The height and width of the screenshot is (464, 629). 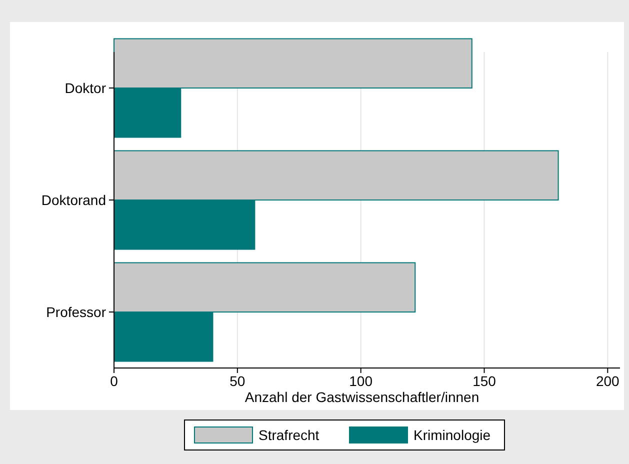 I want to click on legend-label: Kriminologie, so click(x=452, y=435).